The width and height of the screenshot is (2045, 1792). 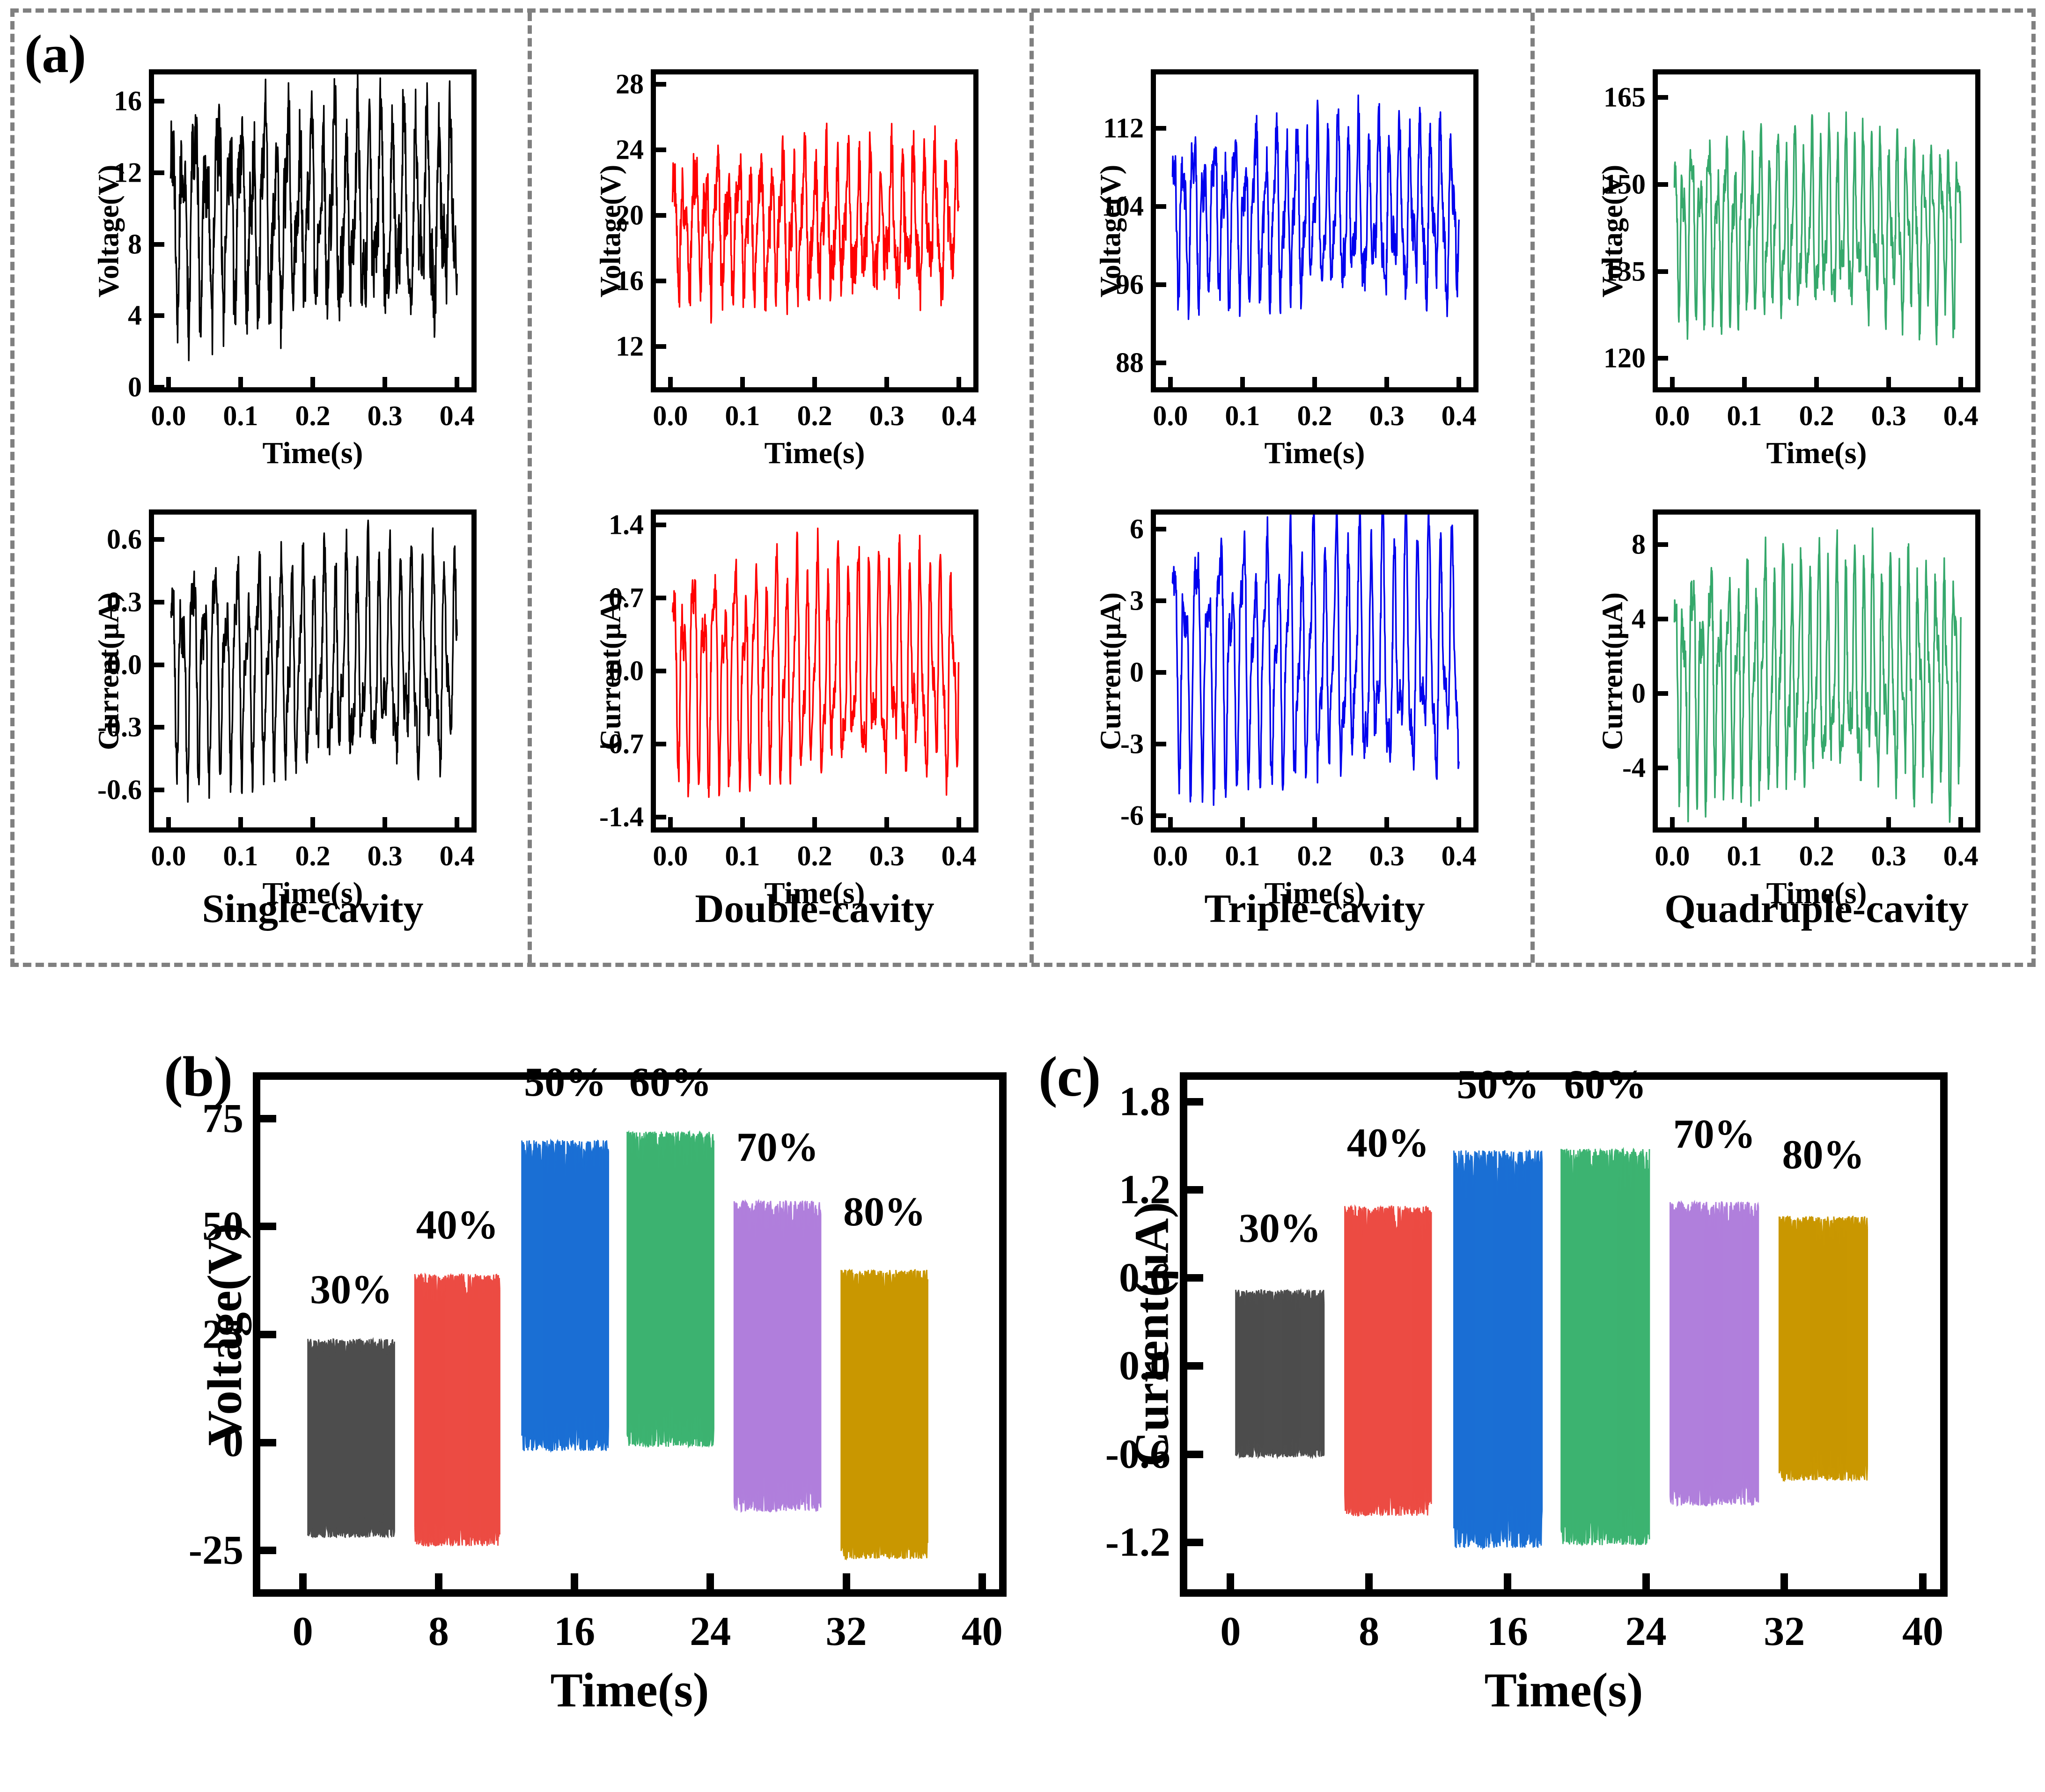 I want to click on y-tick-label: 1.4, so click(x=626, y=524).